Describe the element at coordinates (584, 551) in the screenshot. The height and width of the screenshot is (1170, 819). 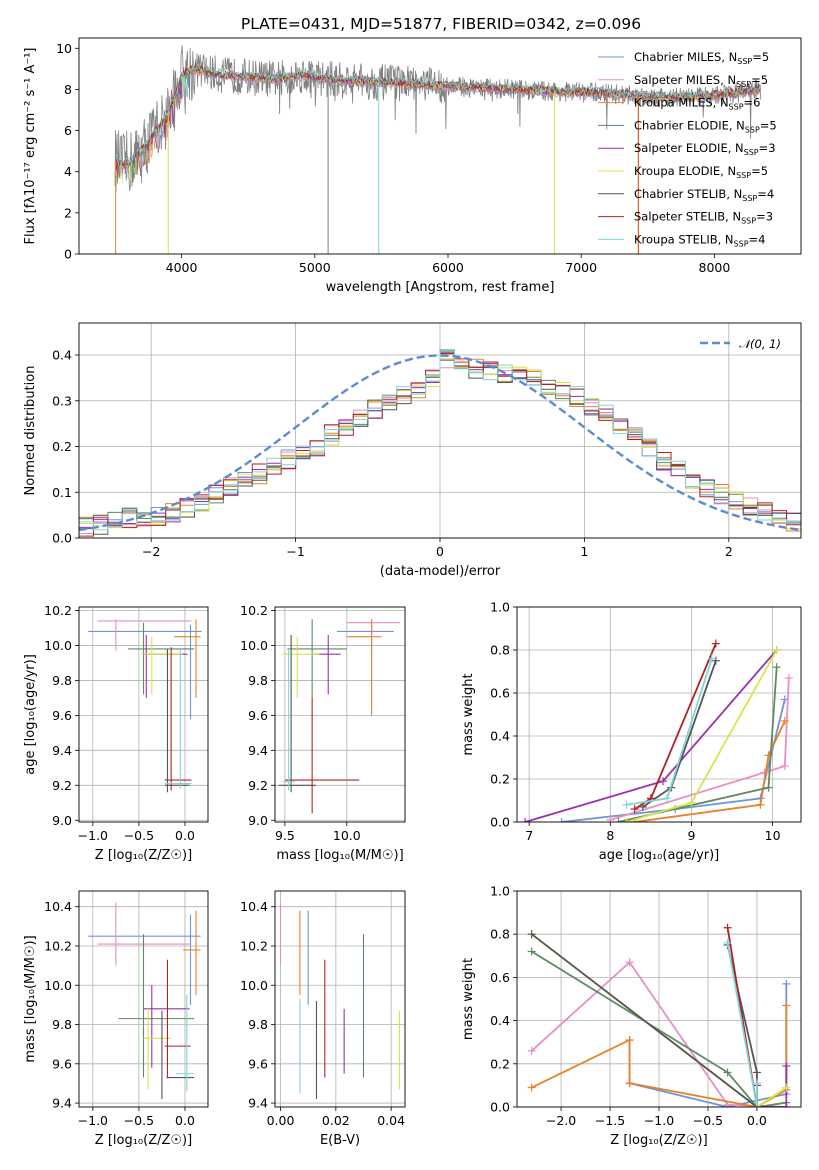
I see `x-tick-label: 1` at that location.